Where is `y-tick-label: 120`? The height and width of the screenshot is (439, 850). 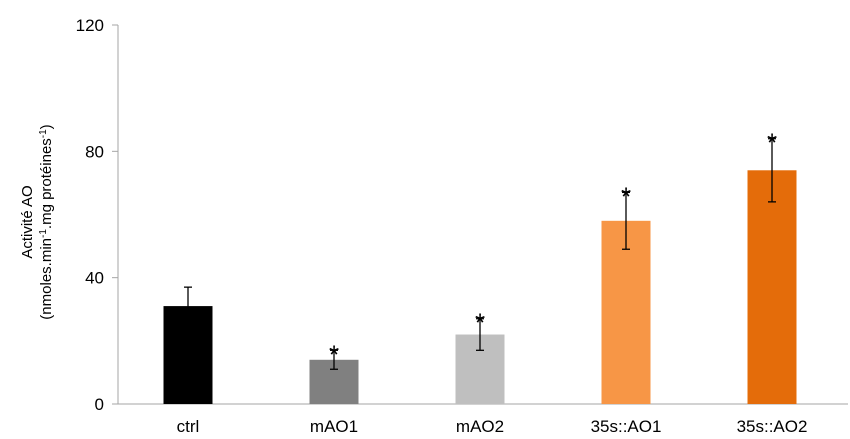 y-tick-label: 120 is located at coordinates (90, 25).